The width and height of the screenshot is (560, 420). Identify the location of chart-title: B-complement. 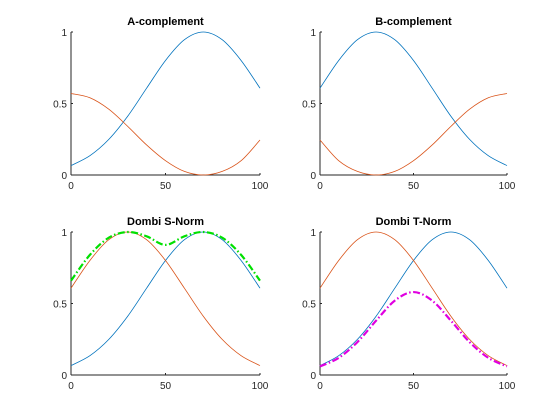
(413, 22).